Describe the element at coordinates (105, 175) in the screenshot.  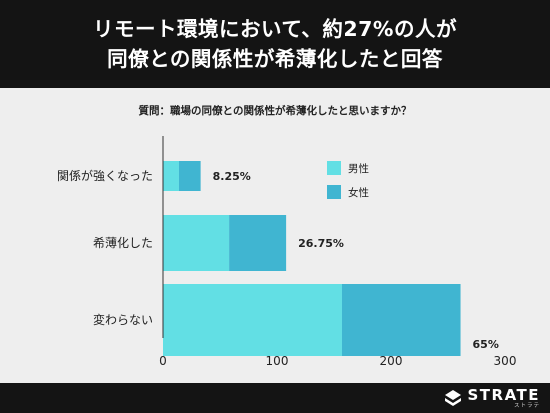
I see `category-label-1: 関係が強くなった` at that location.